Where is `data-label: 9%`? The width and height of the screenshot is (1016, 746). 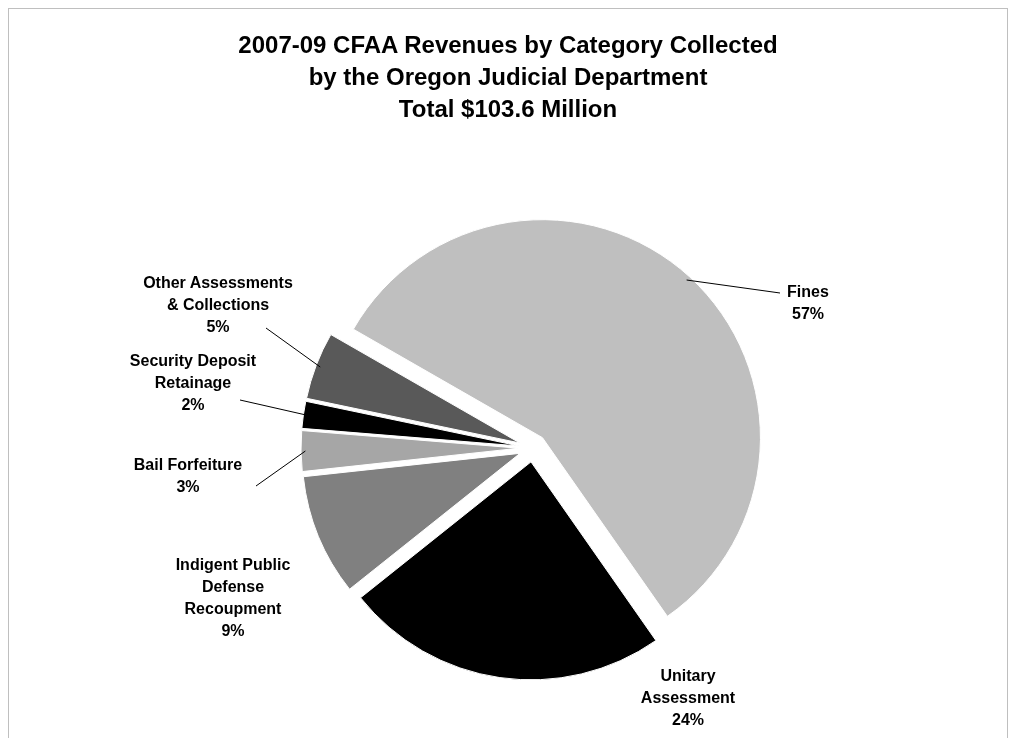
data-label: 9% is located at coordinates (233, 630).